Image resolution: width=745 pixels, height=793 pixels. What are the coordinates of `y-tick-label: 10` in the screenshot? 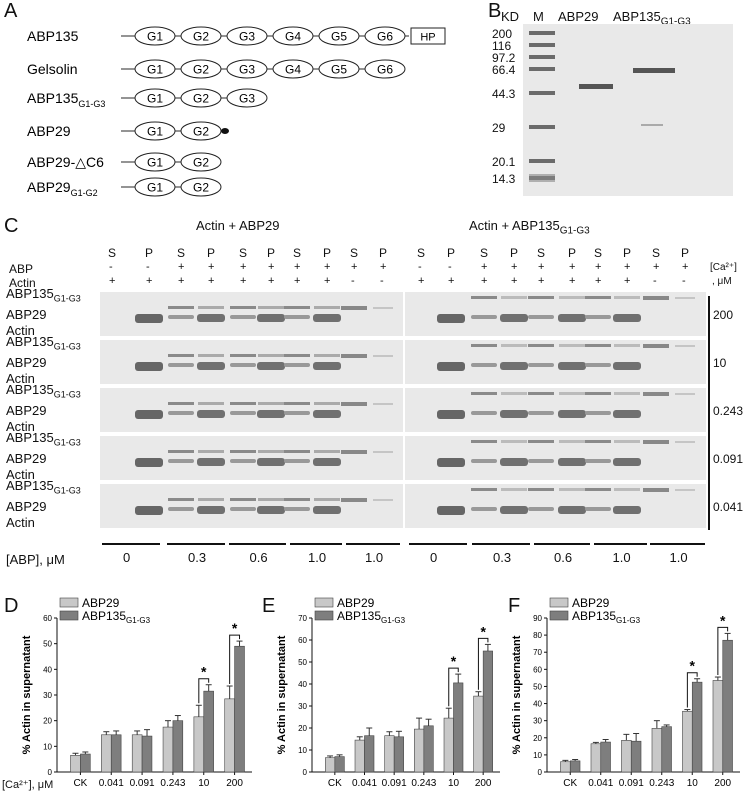 It's located at (47, 746).